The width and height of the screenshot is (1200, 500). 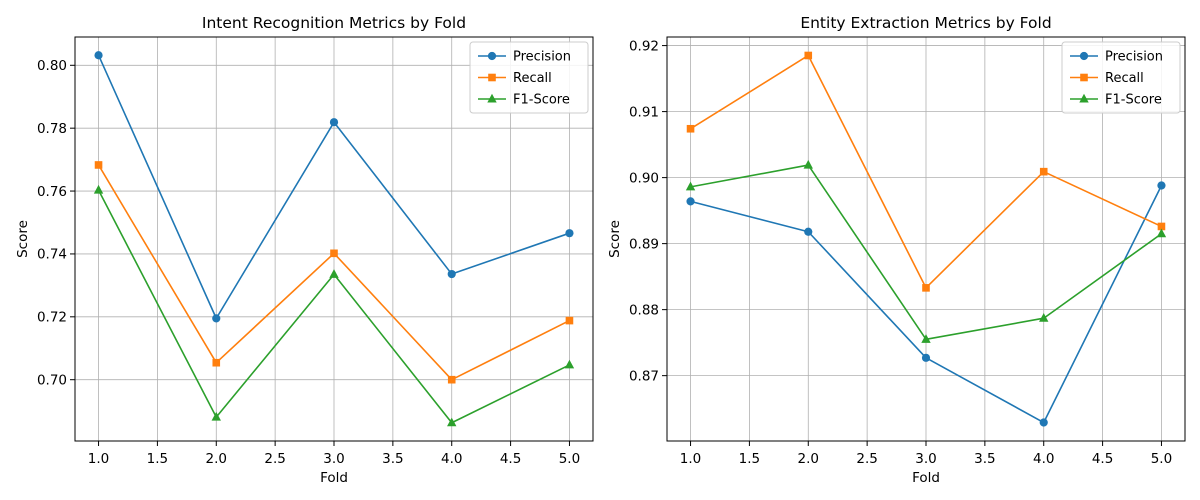 What do you see at coordinates (644, 46) in the screenshot?
I see `y-tick-label: 0.92` at bounding box center [644, 46].